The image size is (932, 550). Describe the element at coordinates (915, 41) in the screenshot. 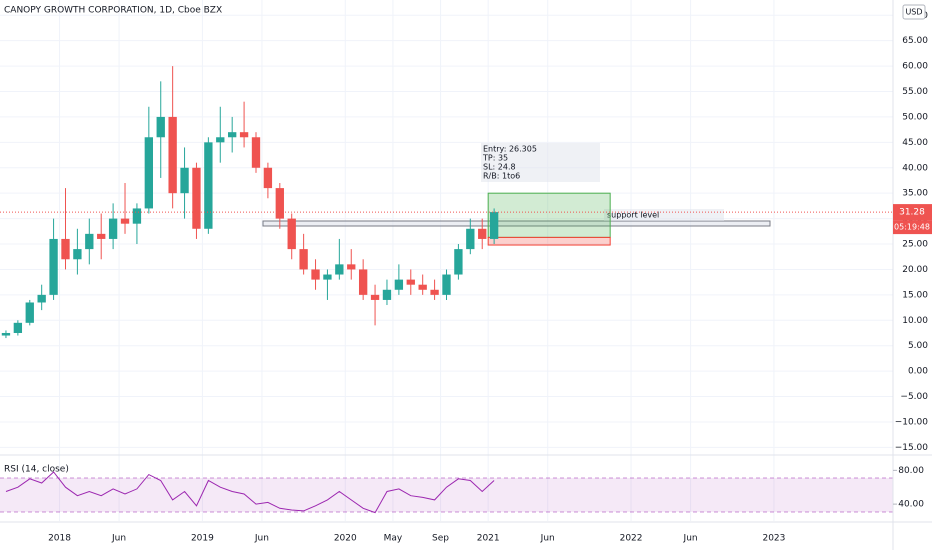

I see `y-tick-label: 65.00` at that location.